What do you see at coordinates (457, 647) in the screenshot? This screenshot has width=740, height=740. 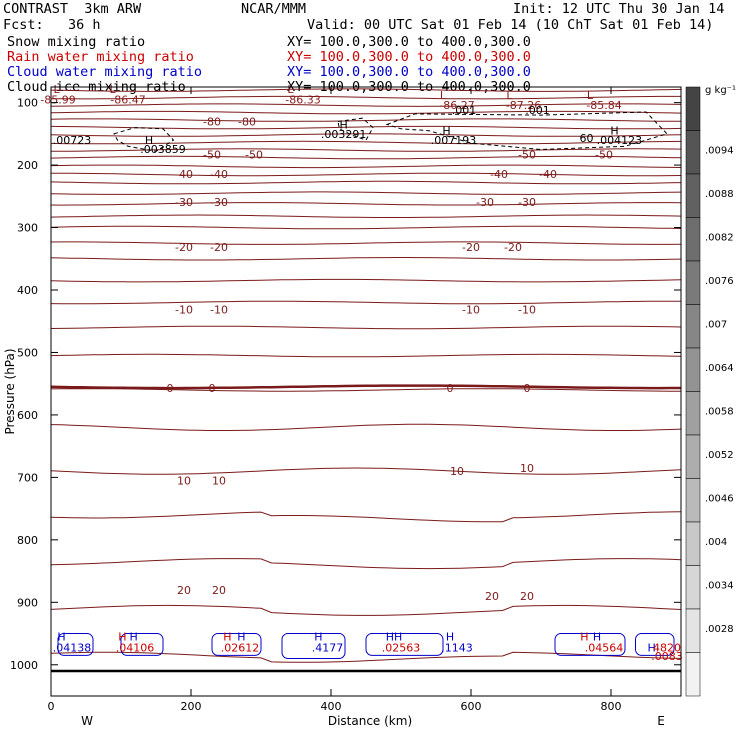 I see `extremum-label: .1143` at bounding box center [457, 647].